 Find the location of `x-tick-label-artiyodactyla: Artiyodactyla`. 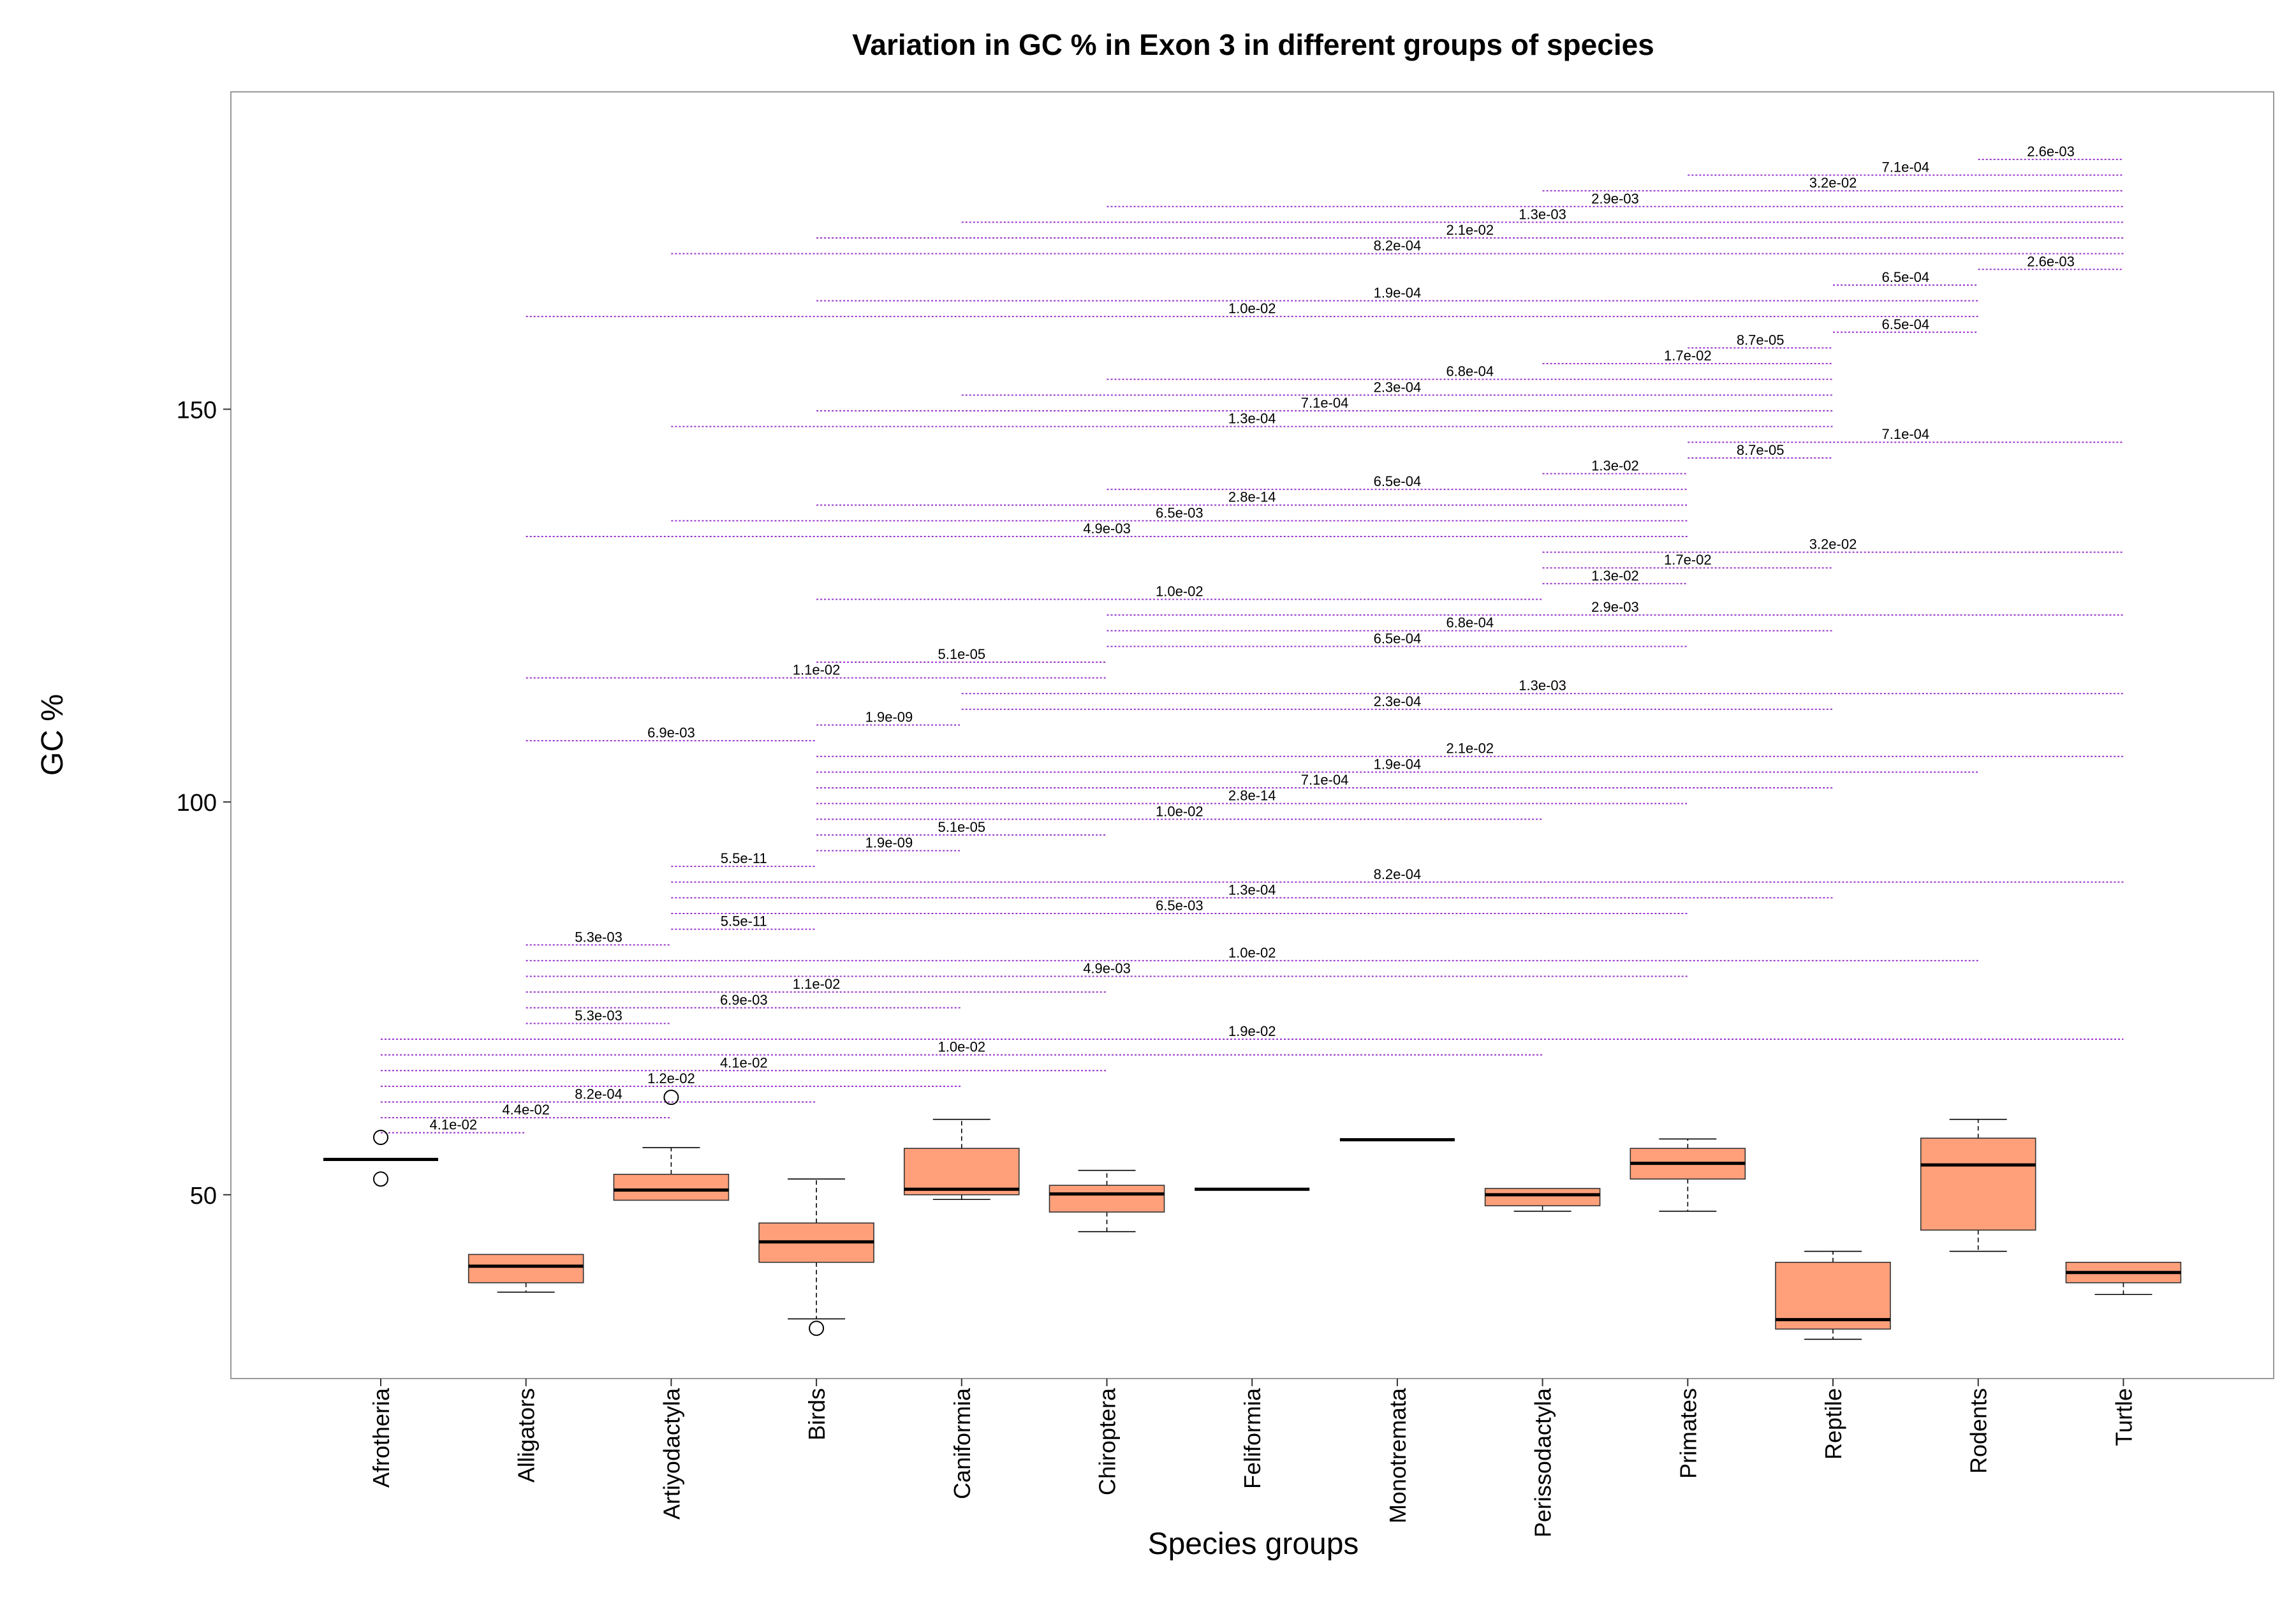

x-tick-label-artiyodactyla: Artiyodactyla is located at coordinates (671, 1453).